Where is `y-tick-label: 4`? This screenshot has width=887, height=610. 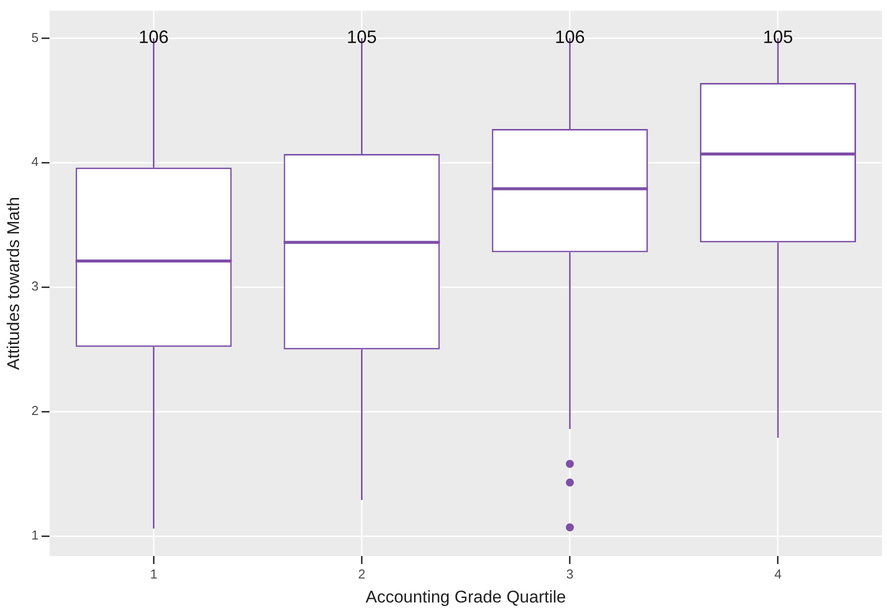
y-tick-label: 4 is located at coordinates (35, 162).